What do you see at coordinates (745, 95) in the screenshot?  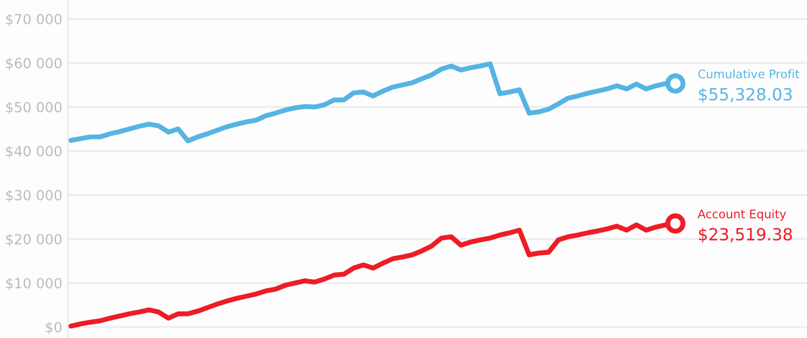 I see `data-label: $55,328.03` at bounding box center [745, 95].